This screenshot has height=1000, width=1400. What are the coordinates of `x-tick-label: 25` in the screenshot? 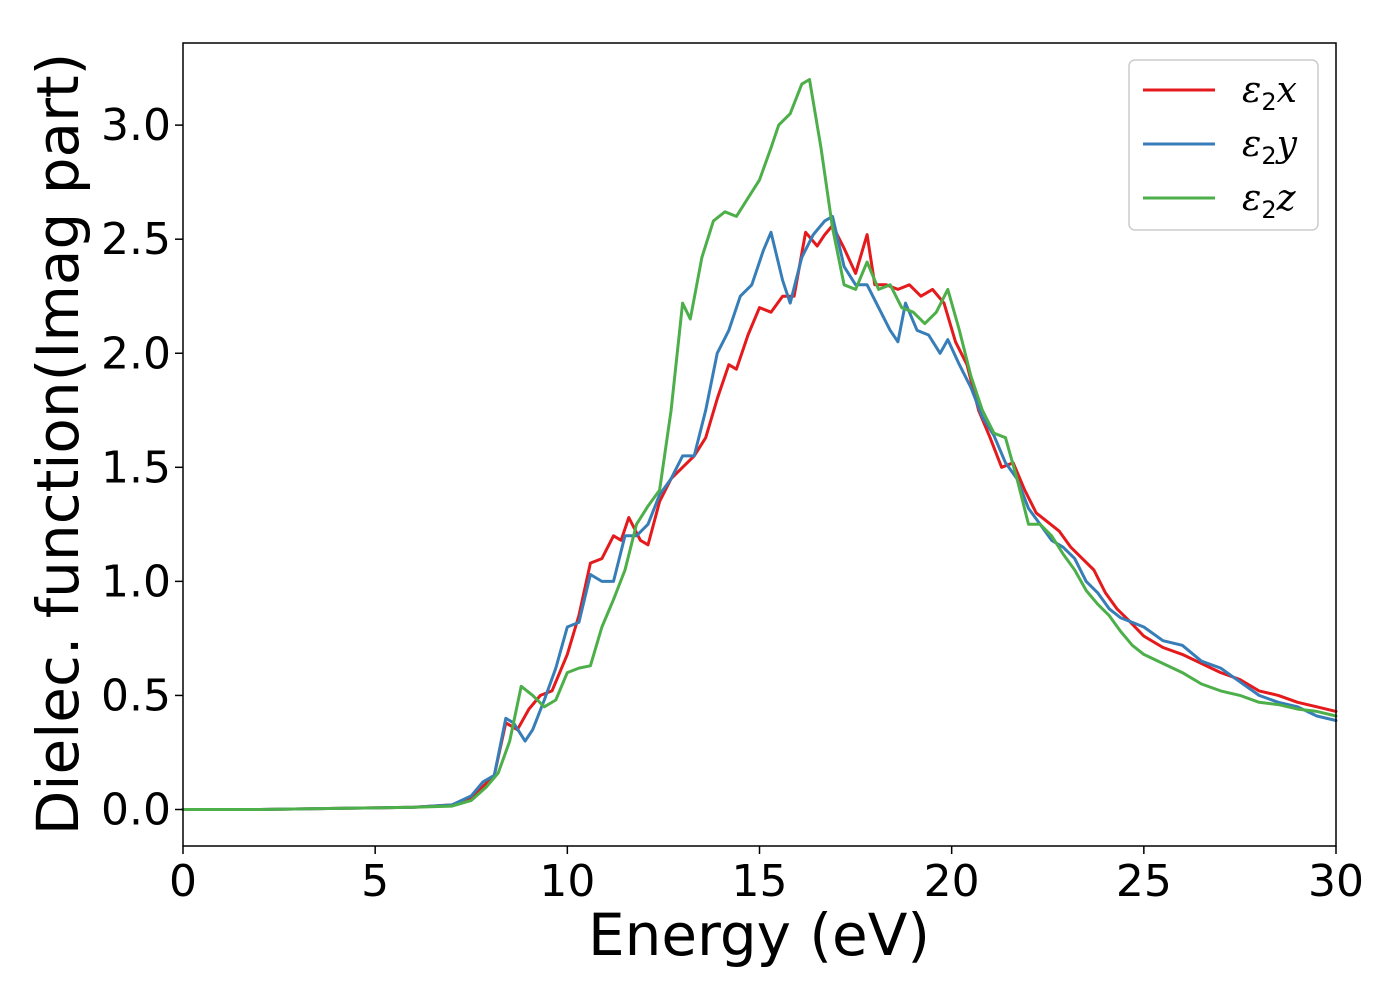 It's located at (1144, 881).